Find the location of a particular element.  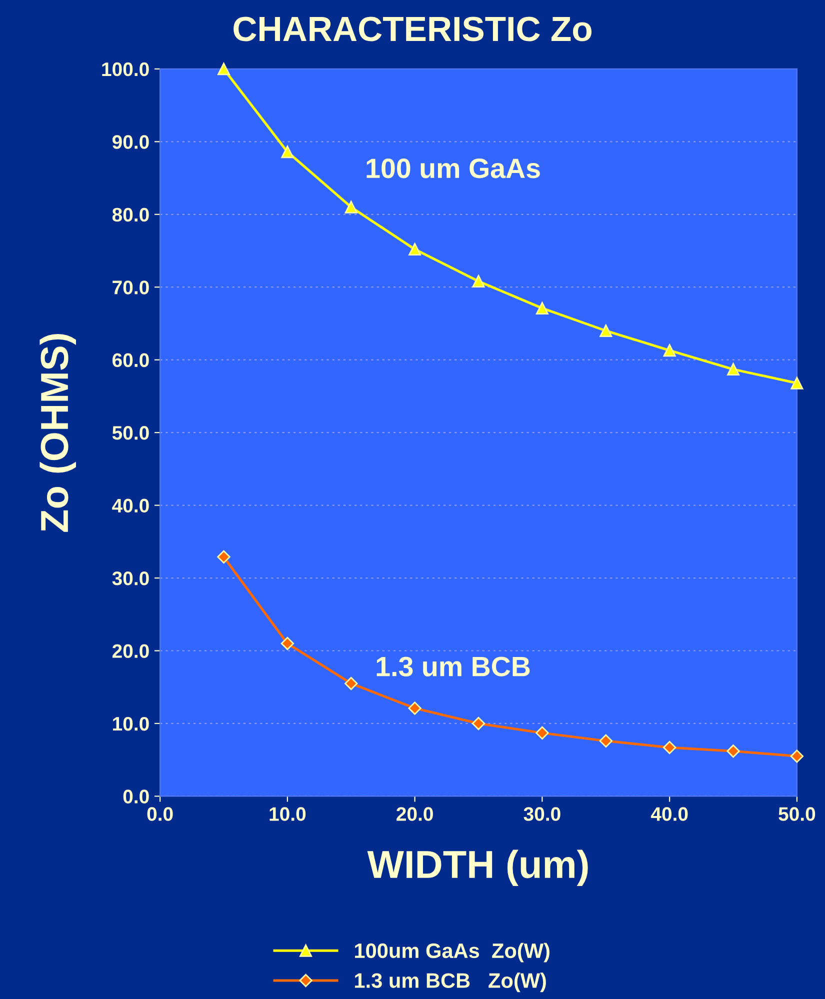

legend-label: 1.3 um BCB Zo(W) is located at coordinates (450, 982).